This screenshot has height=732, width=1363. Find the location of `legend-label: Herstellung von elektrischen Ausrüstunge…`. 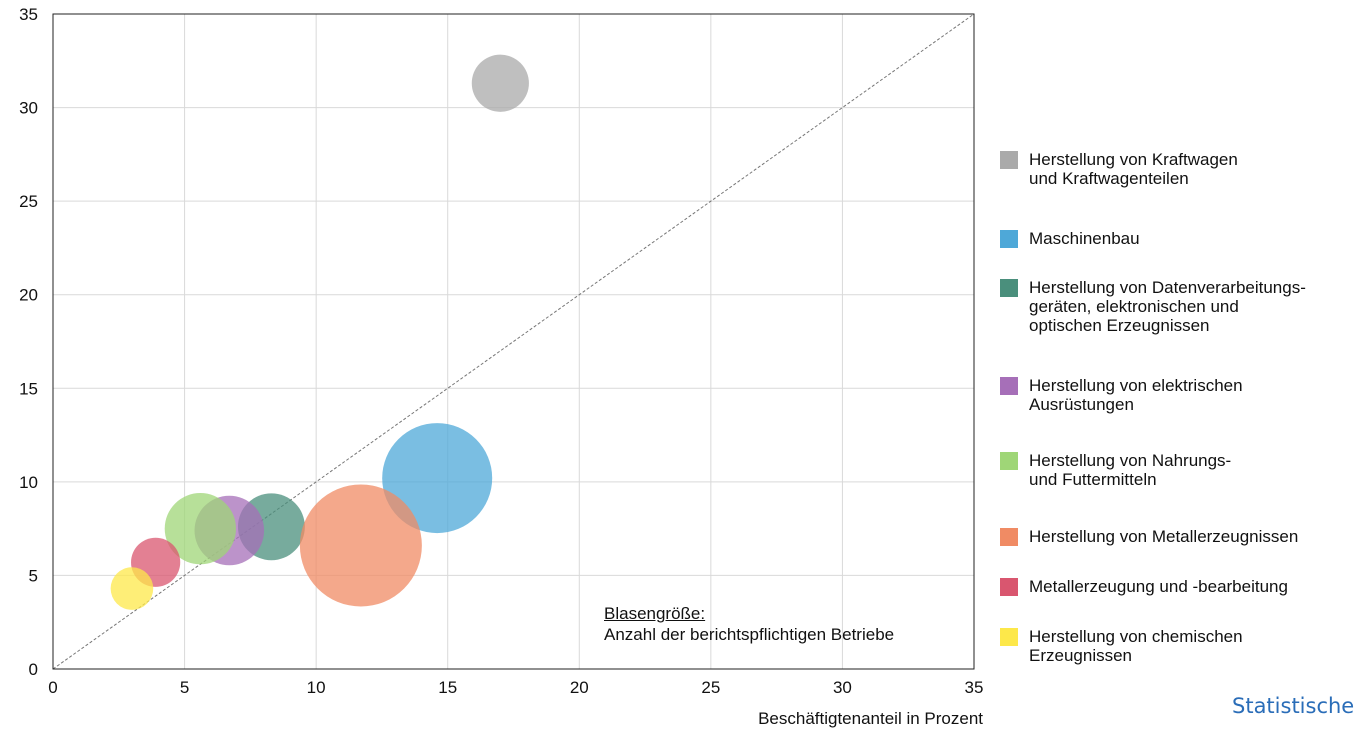

legend-label: Herstellung von elektrischen Ausrüstunge… is located at coordinates (1136, 395).